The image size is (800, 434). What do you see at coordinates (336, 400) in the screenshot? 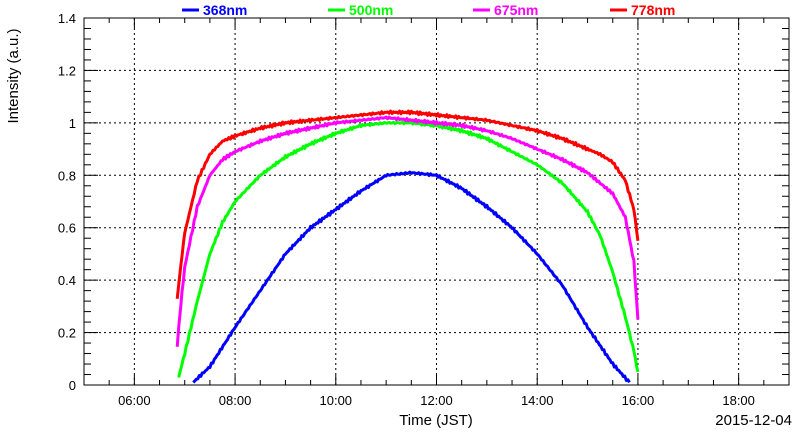
I see `x-tick-label: 10:00` at bounding box center [336, 400].